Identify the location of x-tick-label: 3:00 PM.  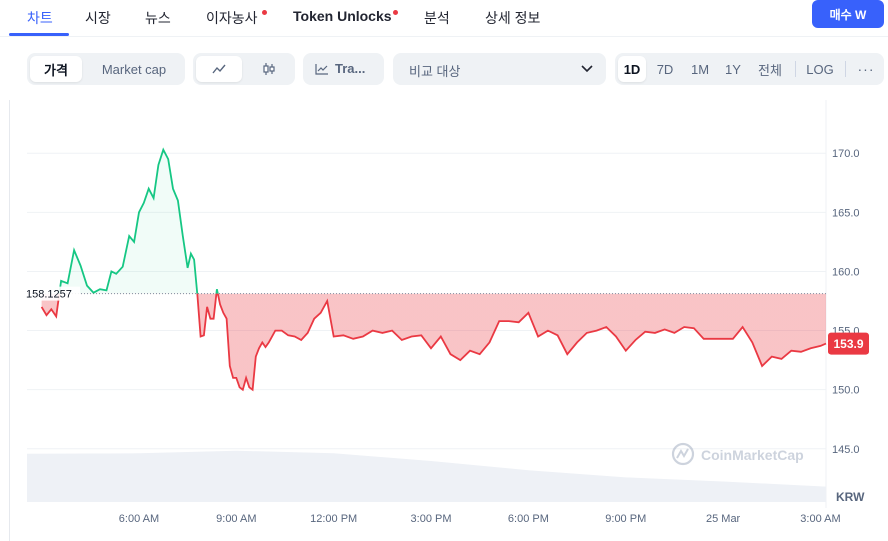
(431, 519).